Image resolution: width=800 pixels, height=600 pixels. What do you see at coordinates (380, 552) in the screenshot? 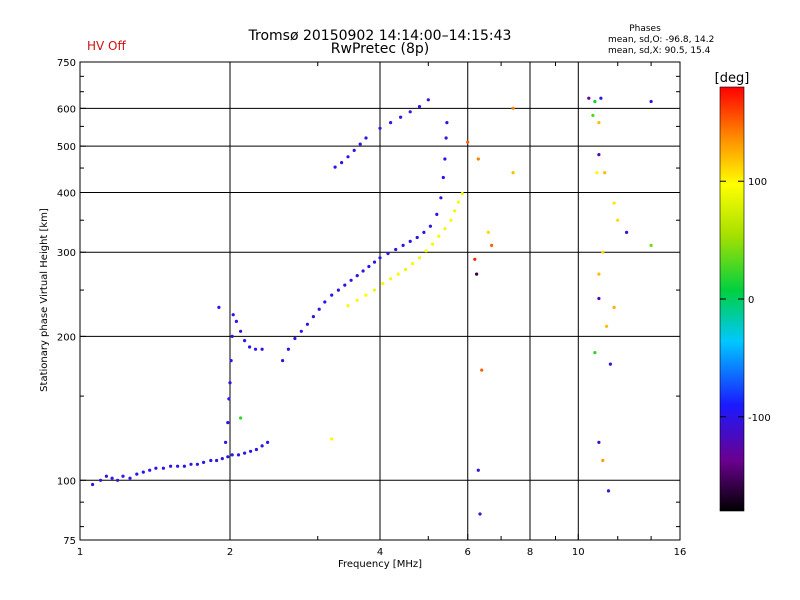
I see `x-tick-label: 4` at bounding box center [380, 552].